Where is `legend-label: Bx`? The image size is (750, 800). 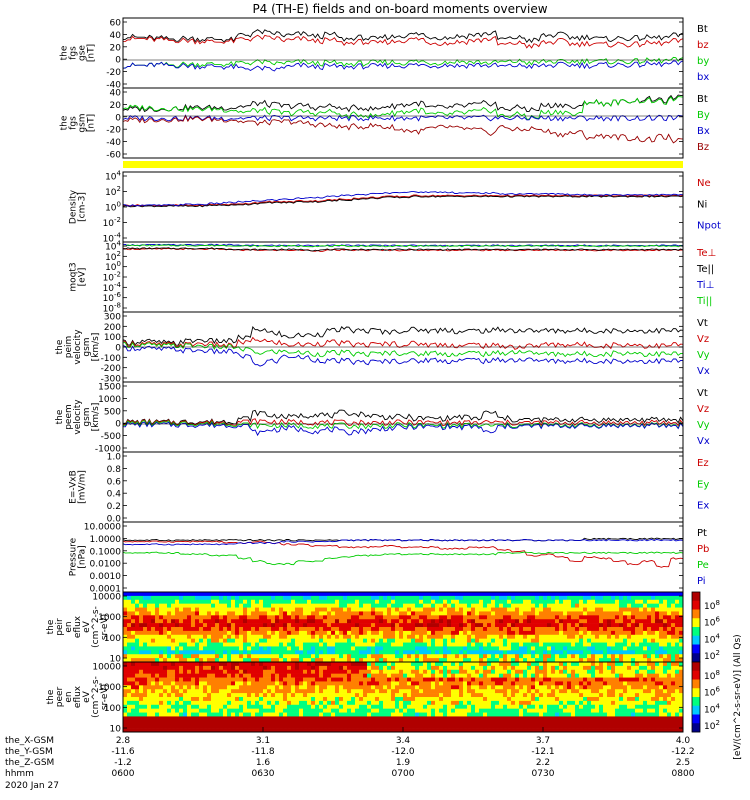 legend-label: Bx is located at coordinates (703, 131).